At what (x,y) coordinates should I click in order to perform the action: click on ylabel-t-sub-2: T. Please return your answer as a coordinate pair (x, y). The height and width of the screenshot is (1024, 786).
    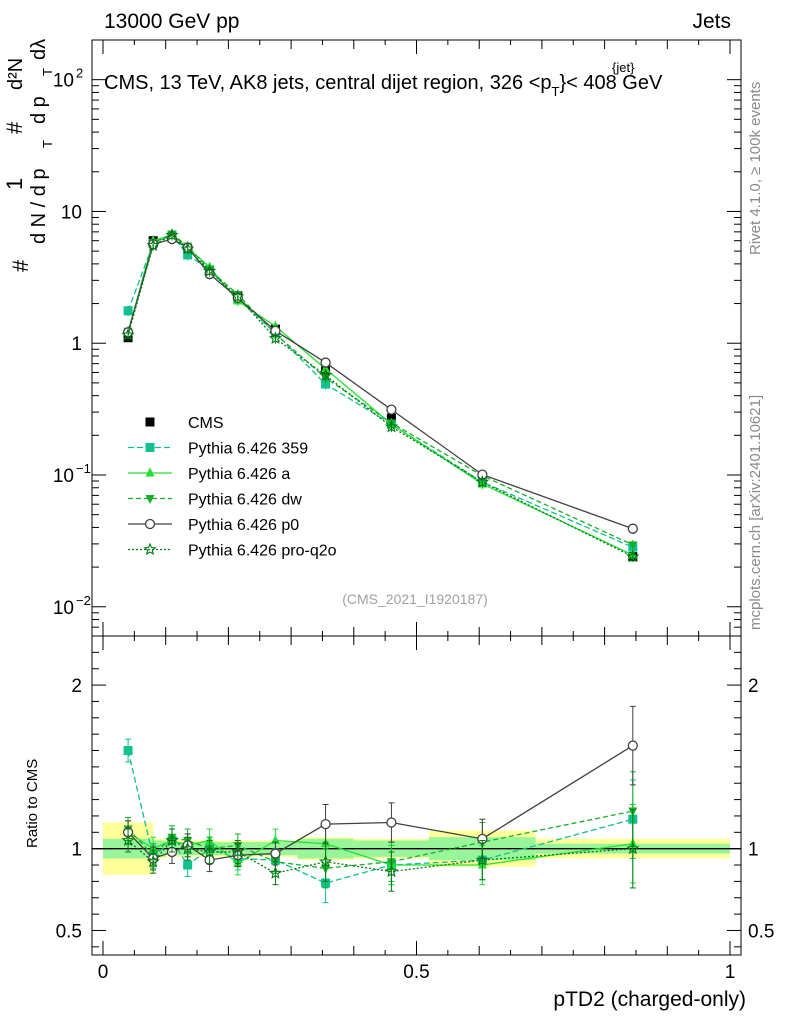
    Looking at the image, I should click on (47, 72).